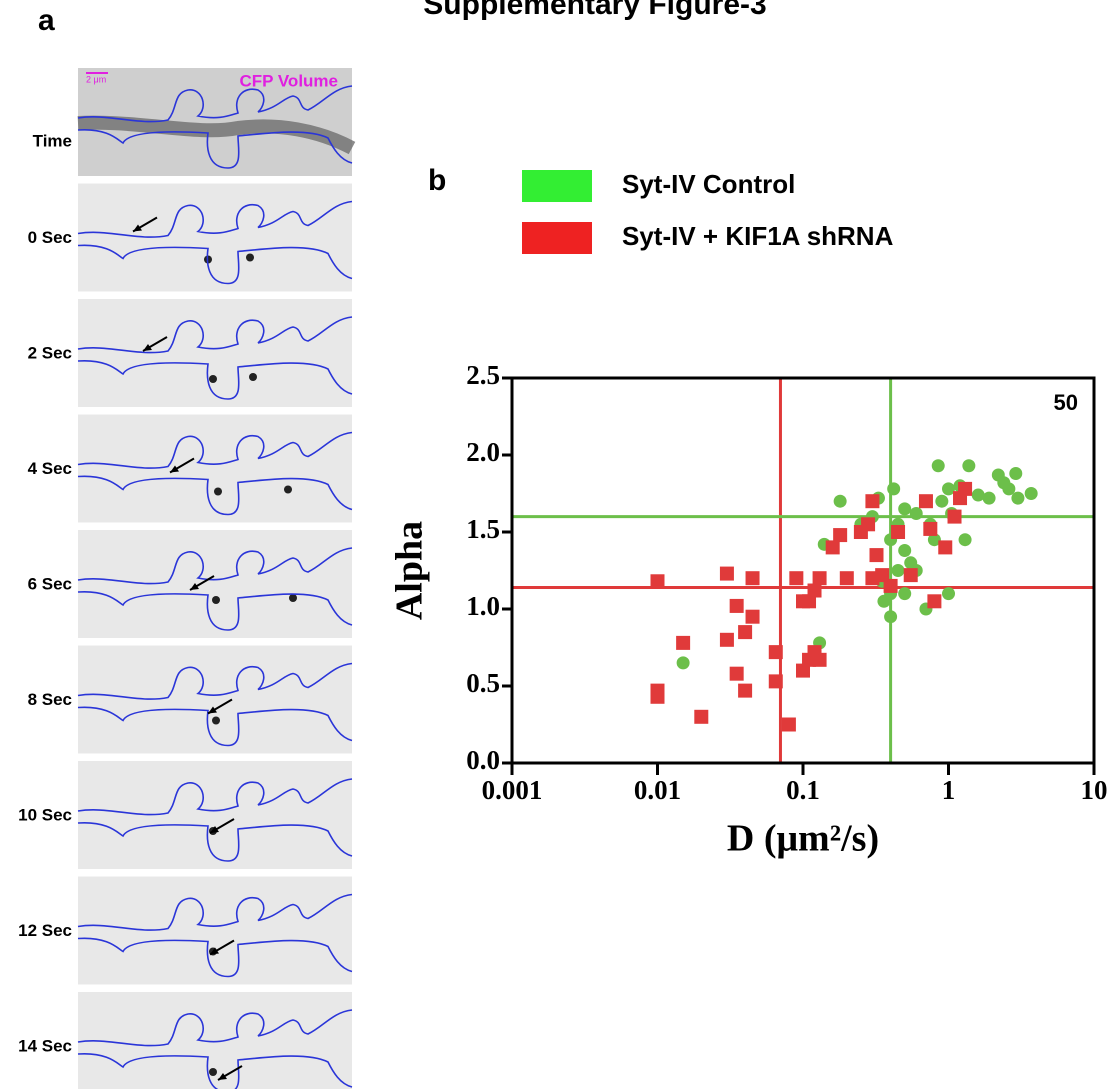 The image size is (1116, 1089). What do you see at coordinates (50, 237) in the screenshot?
I see `row-label: 0 Sec` at bounding box center [50, 237].